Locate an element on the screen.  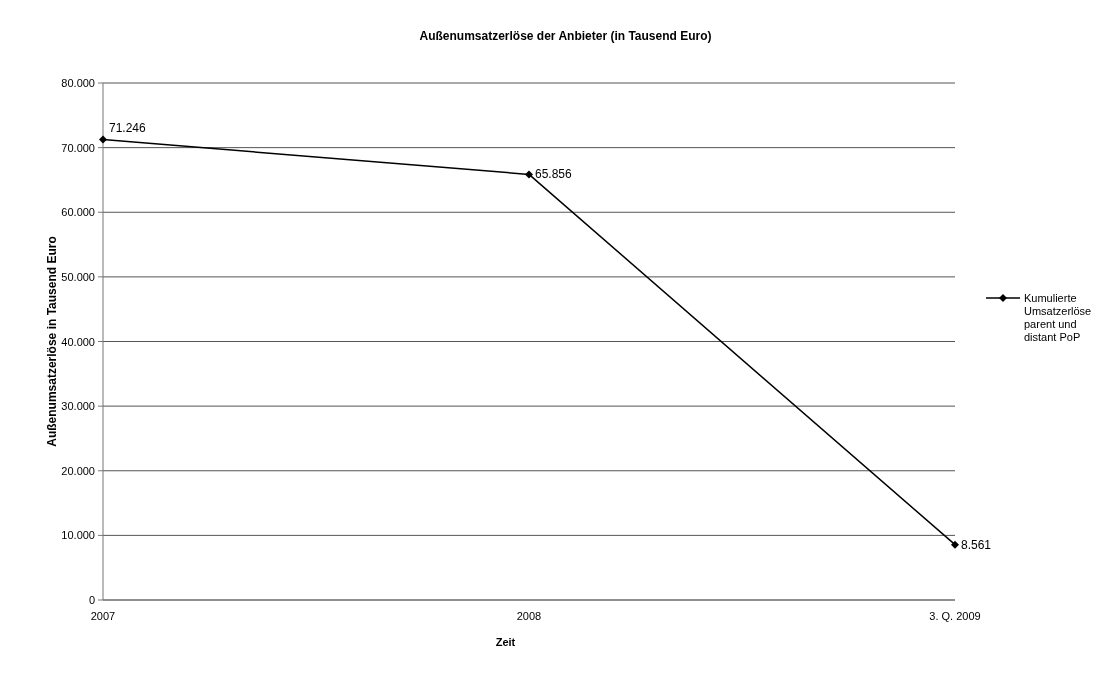
y-tick-label: 70.000 is located at coordinates (78, 147).